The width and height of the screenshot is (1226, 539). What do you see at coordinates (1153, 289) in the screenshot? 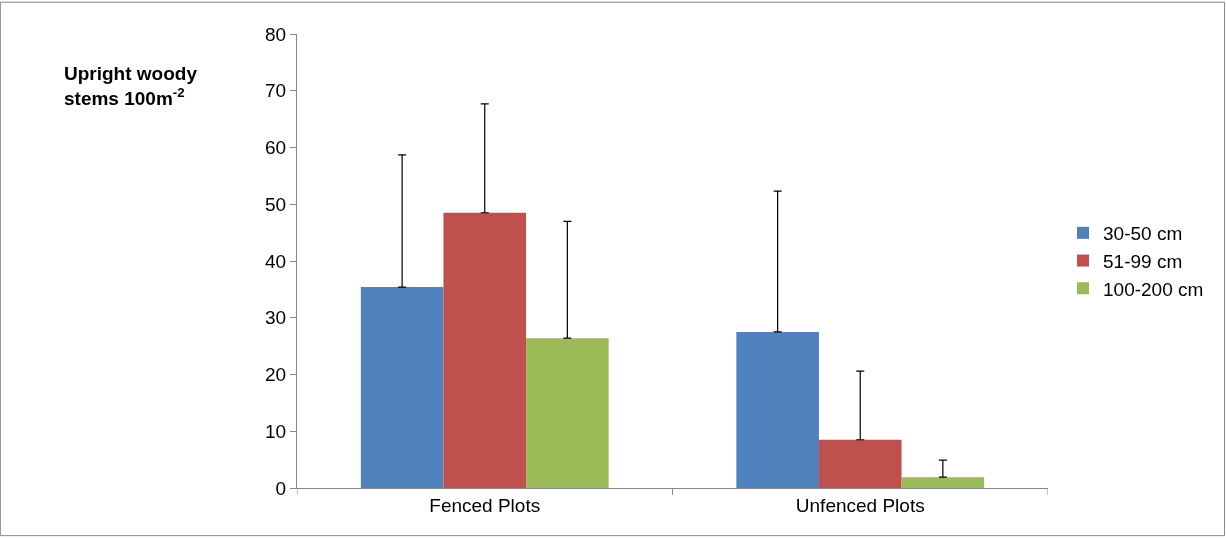
I see `legend-label: 100-200 cm` at bounding box center [1153, 289].